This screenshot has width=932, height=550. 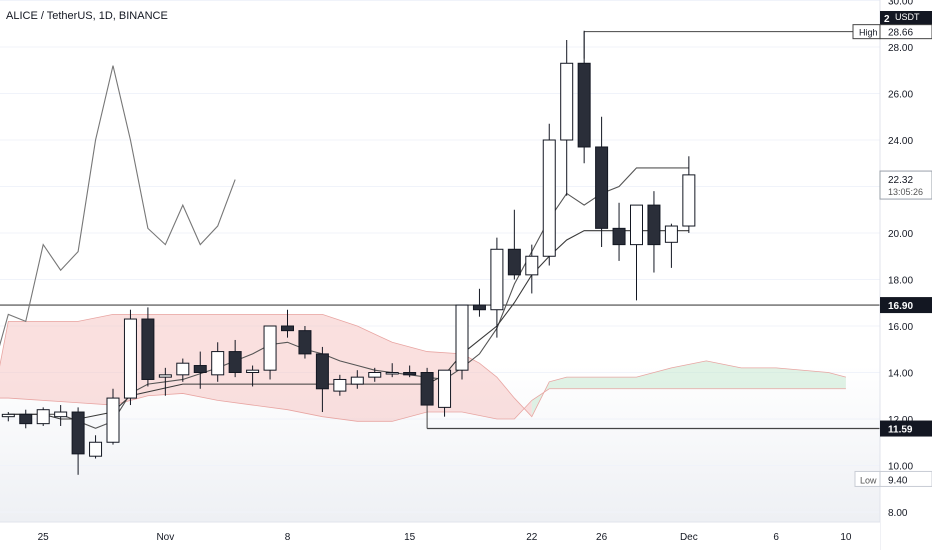 What do you see at coordinates (118, 206) in the screenshot?
I see `lagging-span-line` at bounding box center [118, 206].